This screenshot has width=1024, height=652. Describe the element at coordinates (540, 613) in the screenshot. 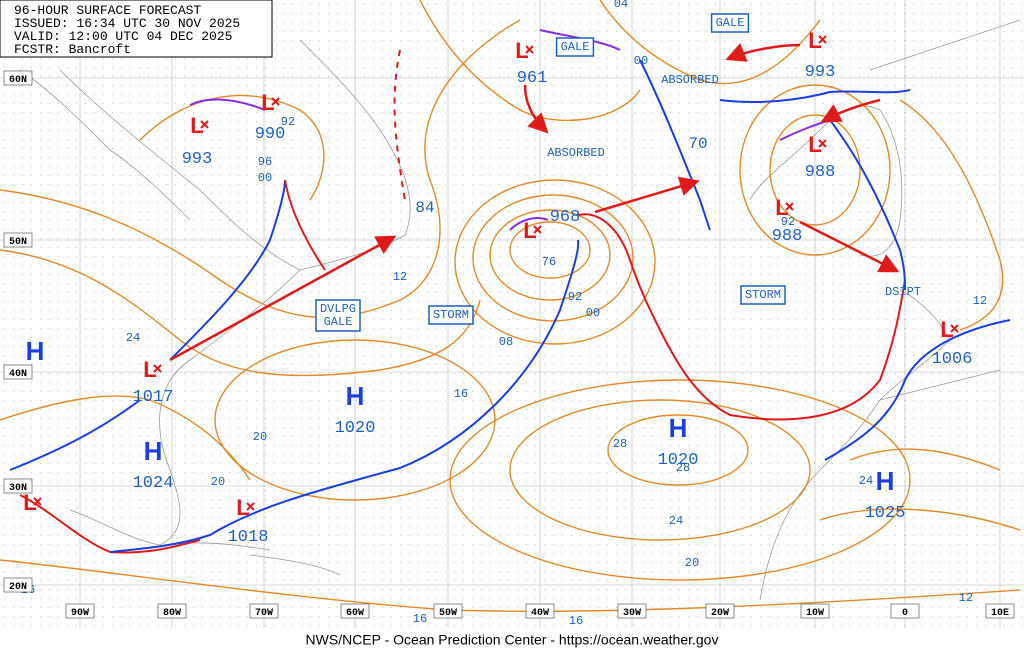

I see `lon-label: 40W` at that location.